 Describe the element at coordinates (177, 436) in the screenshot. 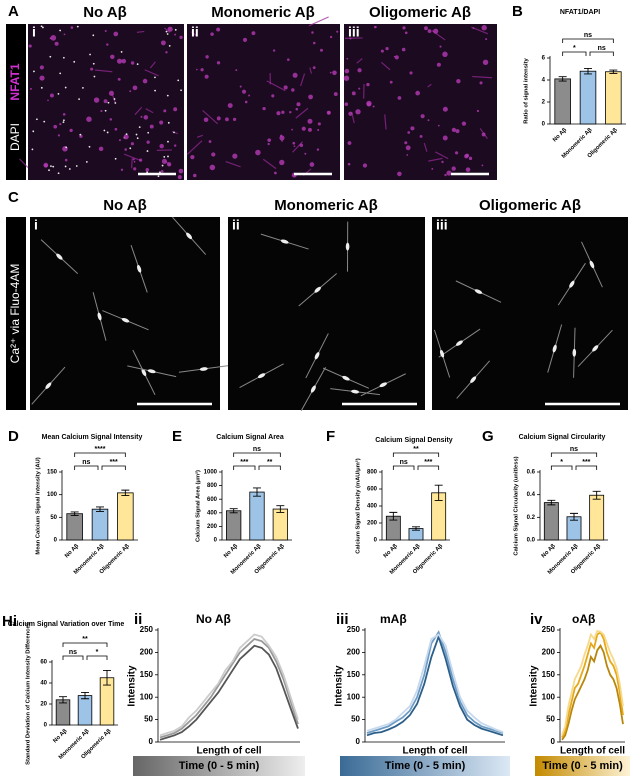

I see `panel-letter: E` at that location.